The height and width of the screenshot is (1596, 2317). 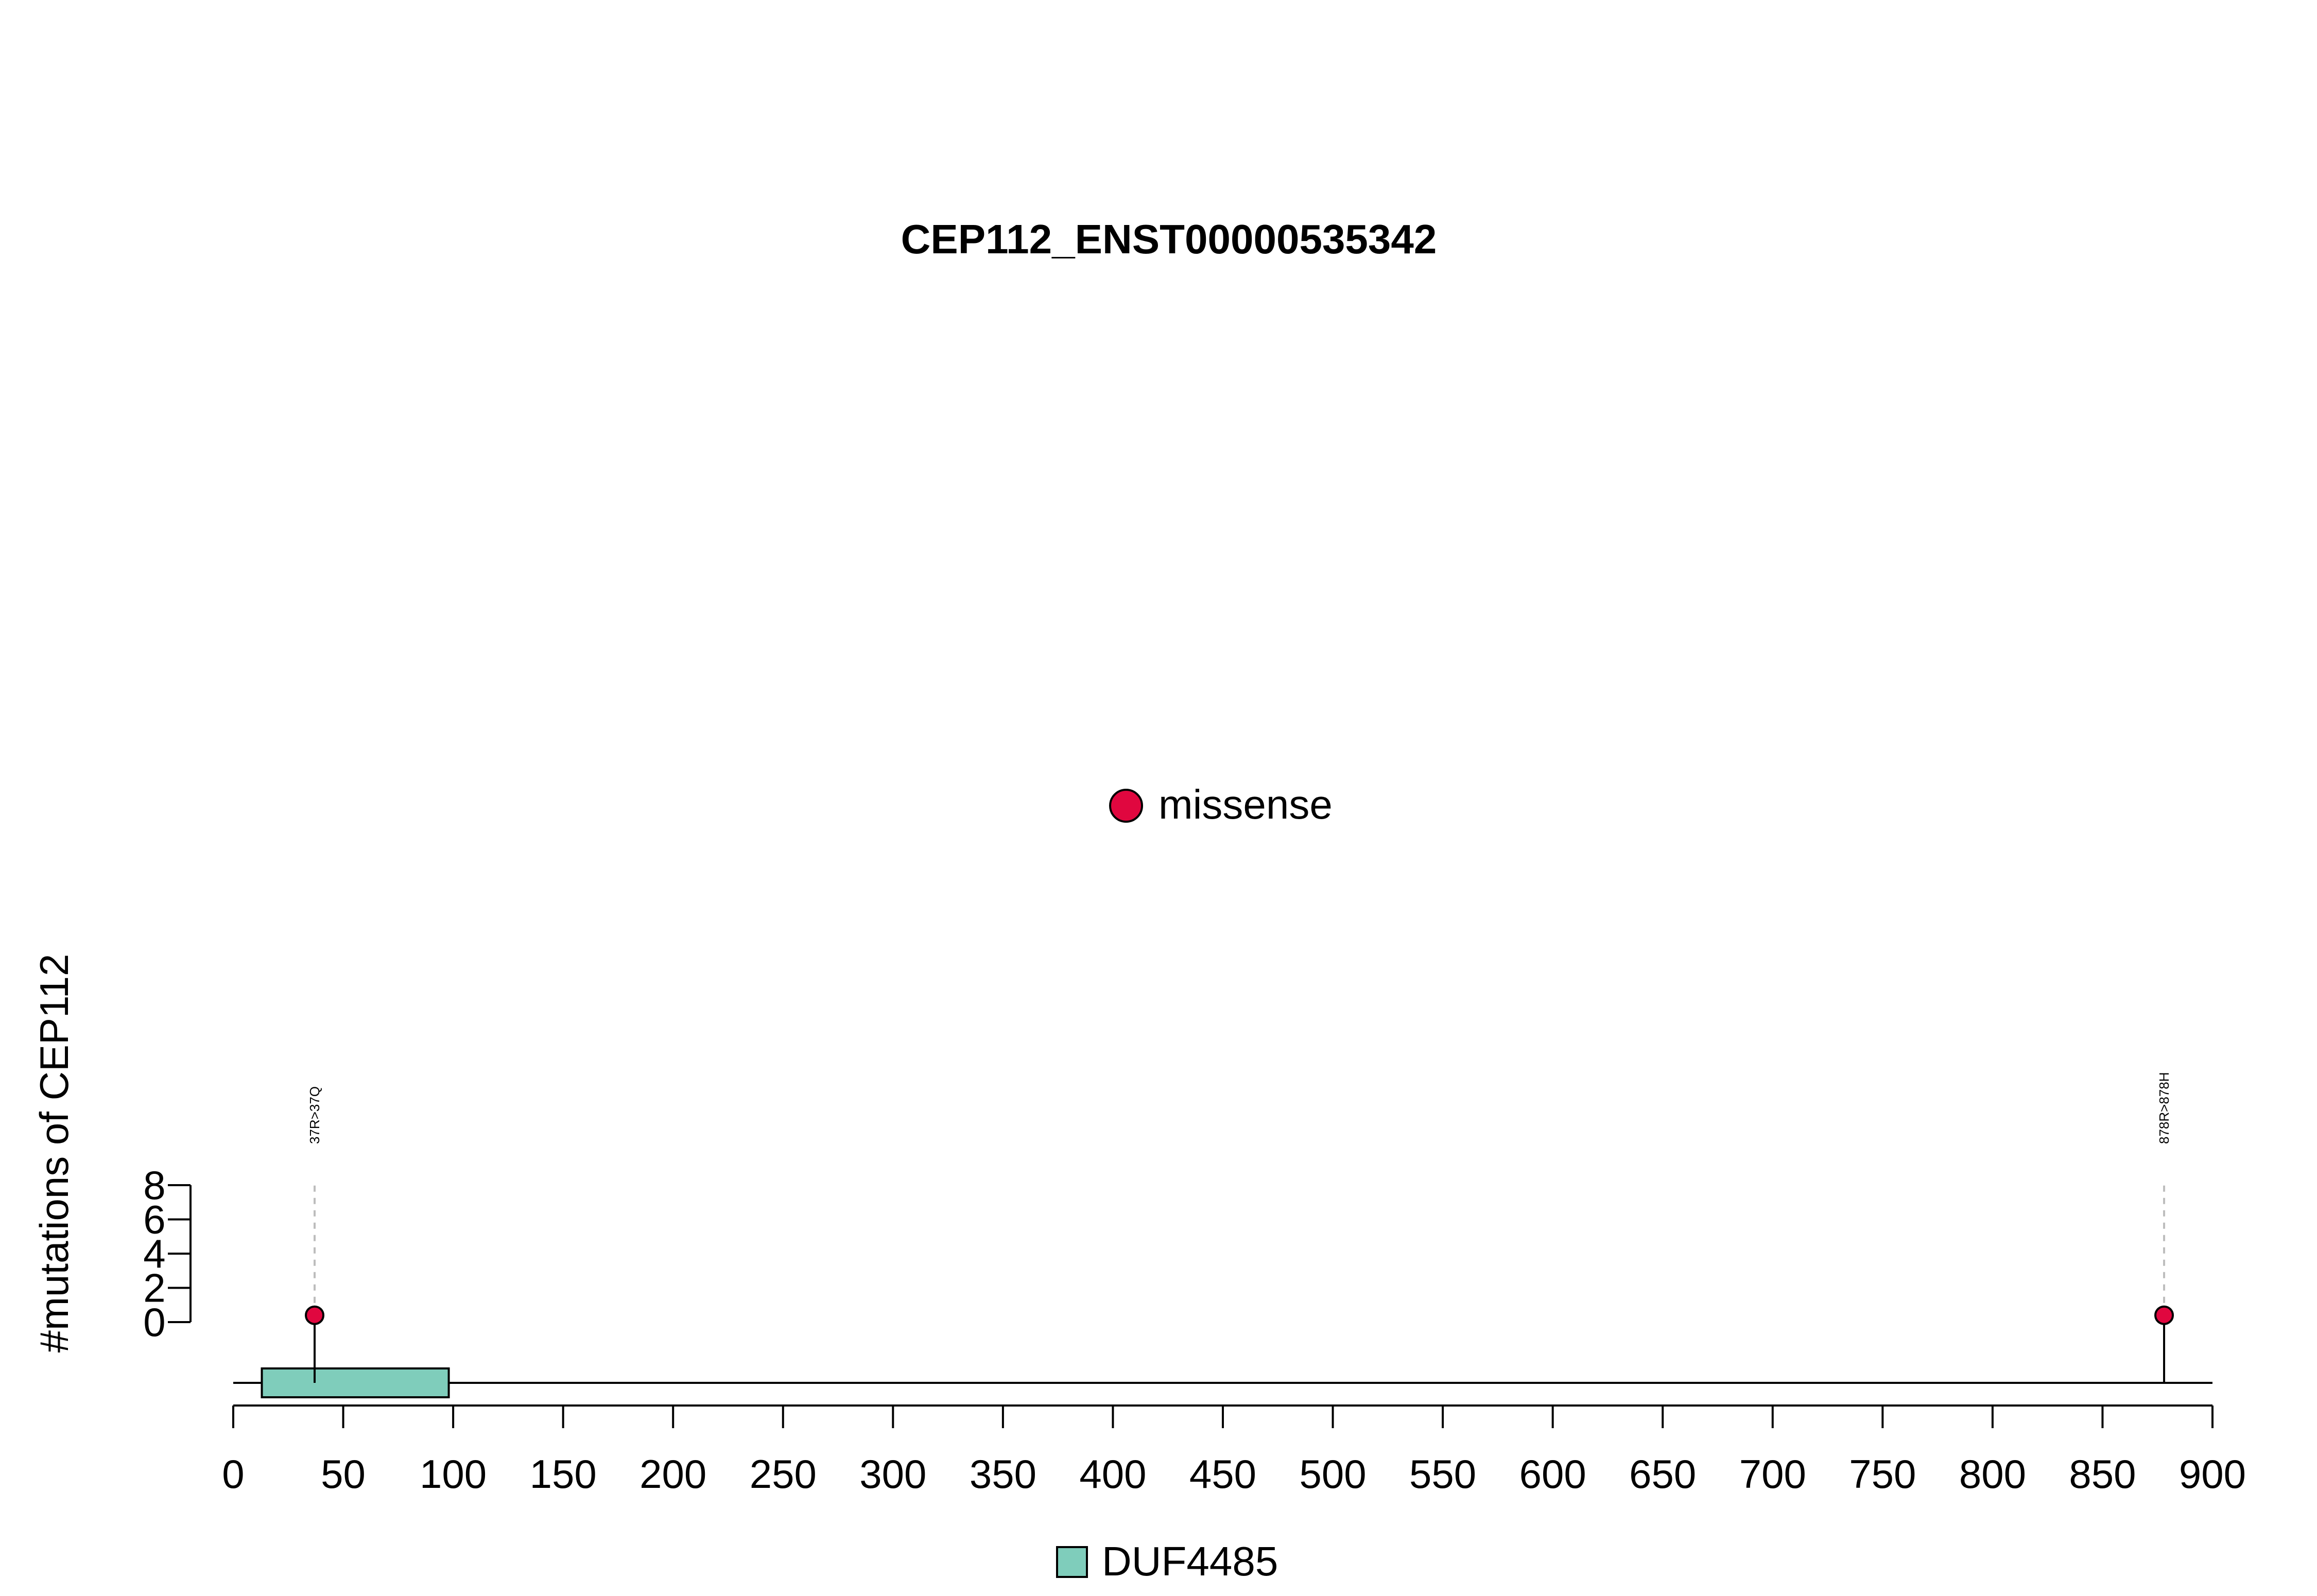 I want to click on legend-label-duf4485: DUF4485, so click(x=1190, y=1561).